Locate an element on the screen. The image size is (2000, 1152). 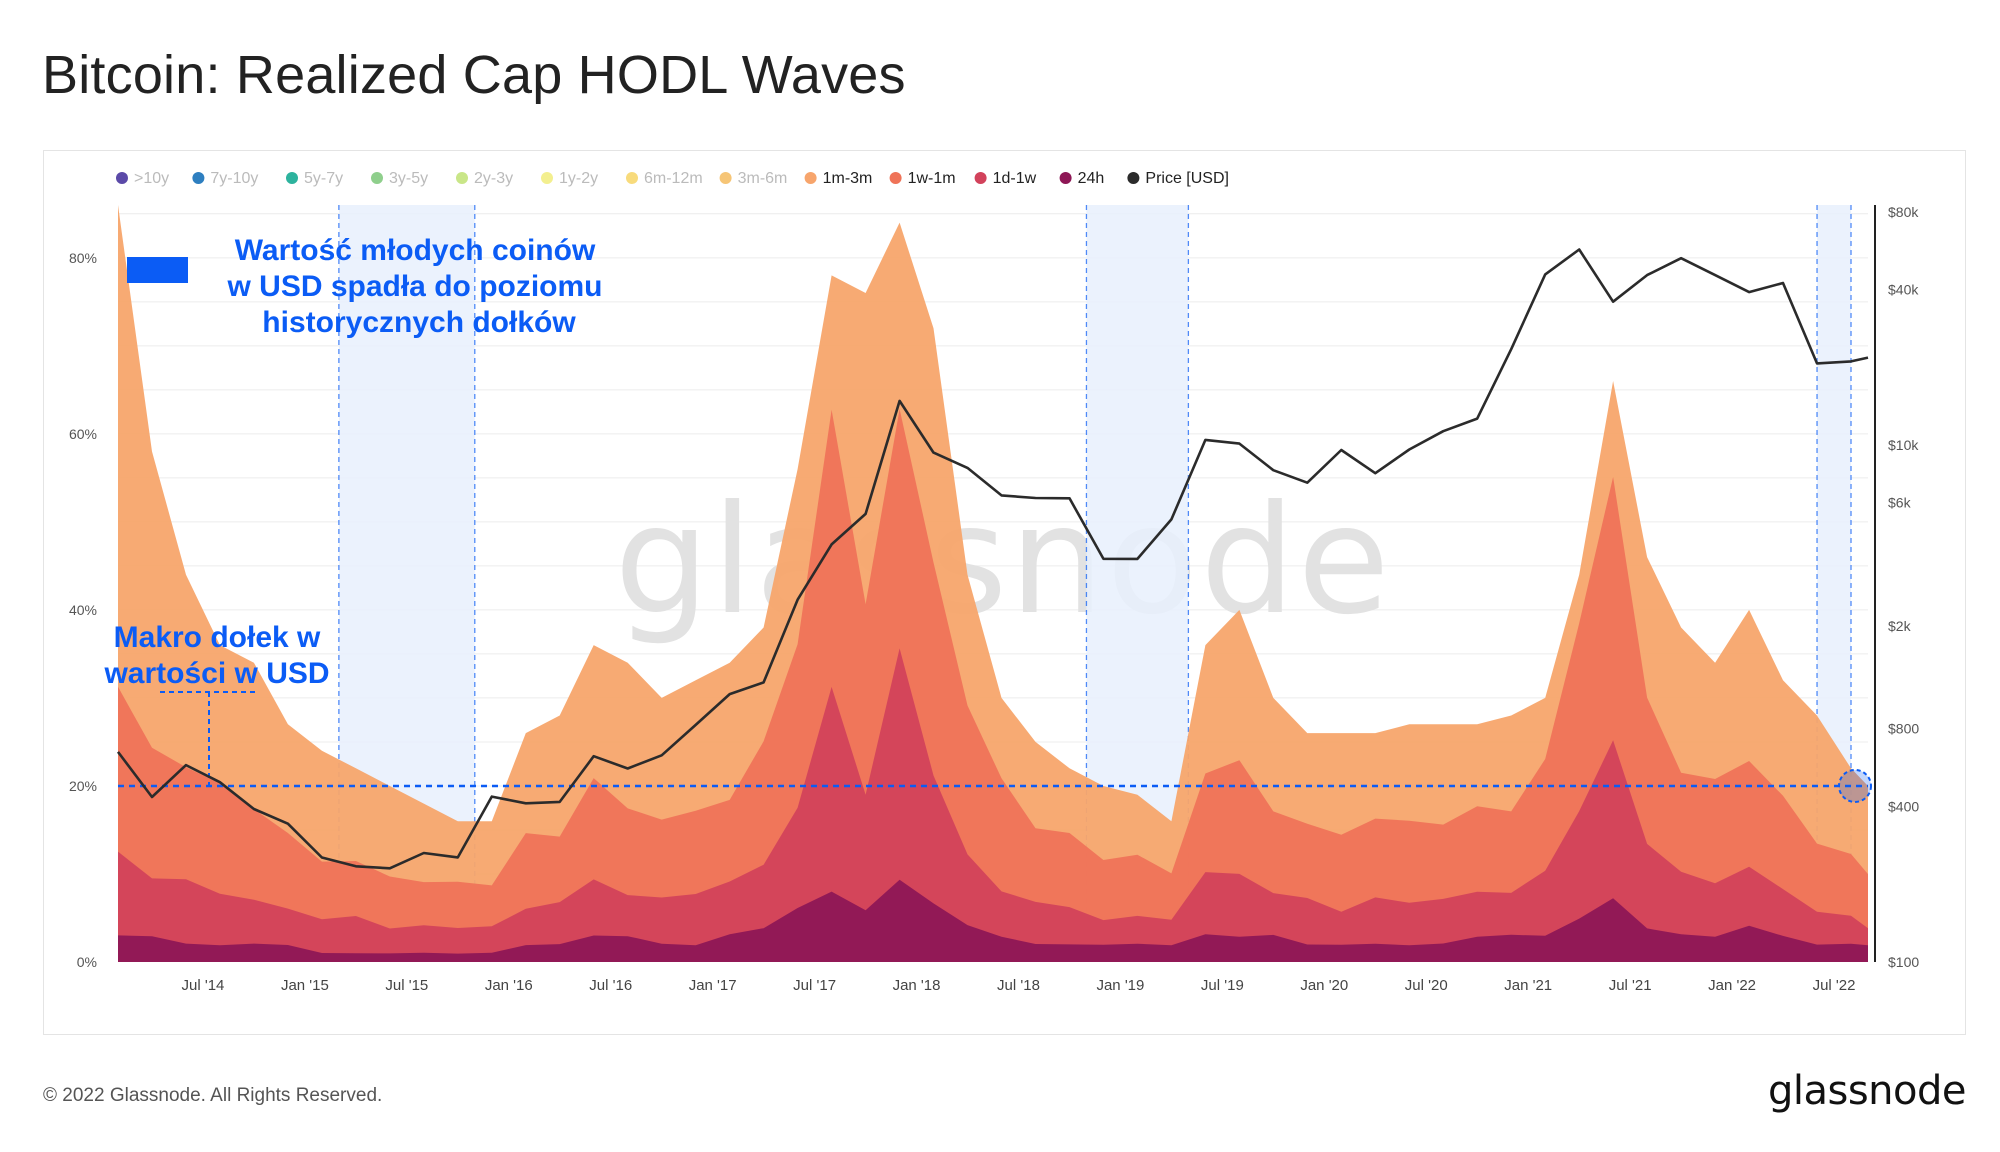
legend-item: 1w-1m is located at coordinates (922, 178).